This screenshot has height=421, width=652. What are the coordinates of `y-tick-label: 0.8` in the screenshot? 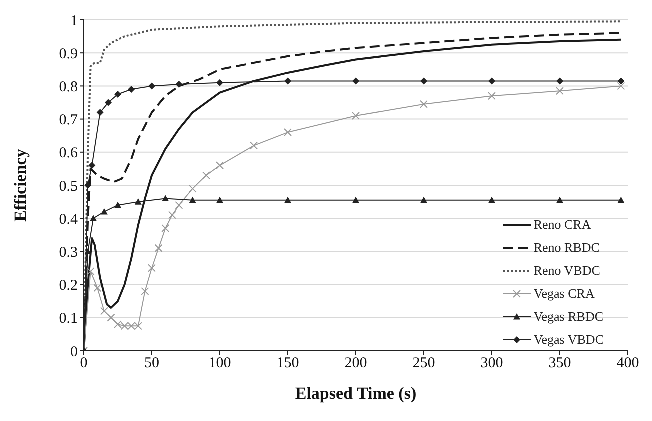 It's located at (68, 88).